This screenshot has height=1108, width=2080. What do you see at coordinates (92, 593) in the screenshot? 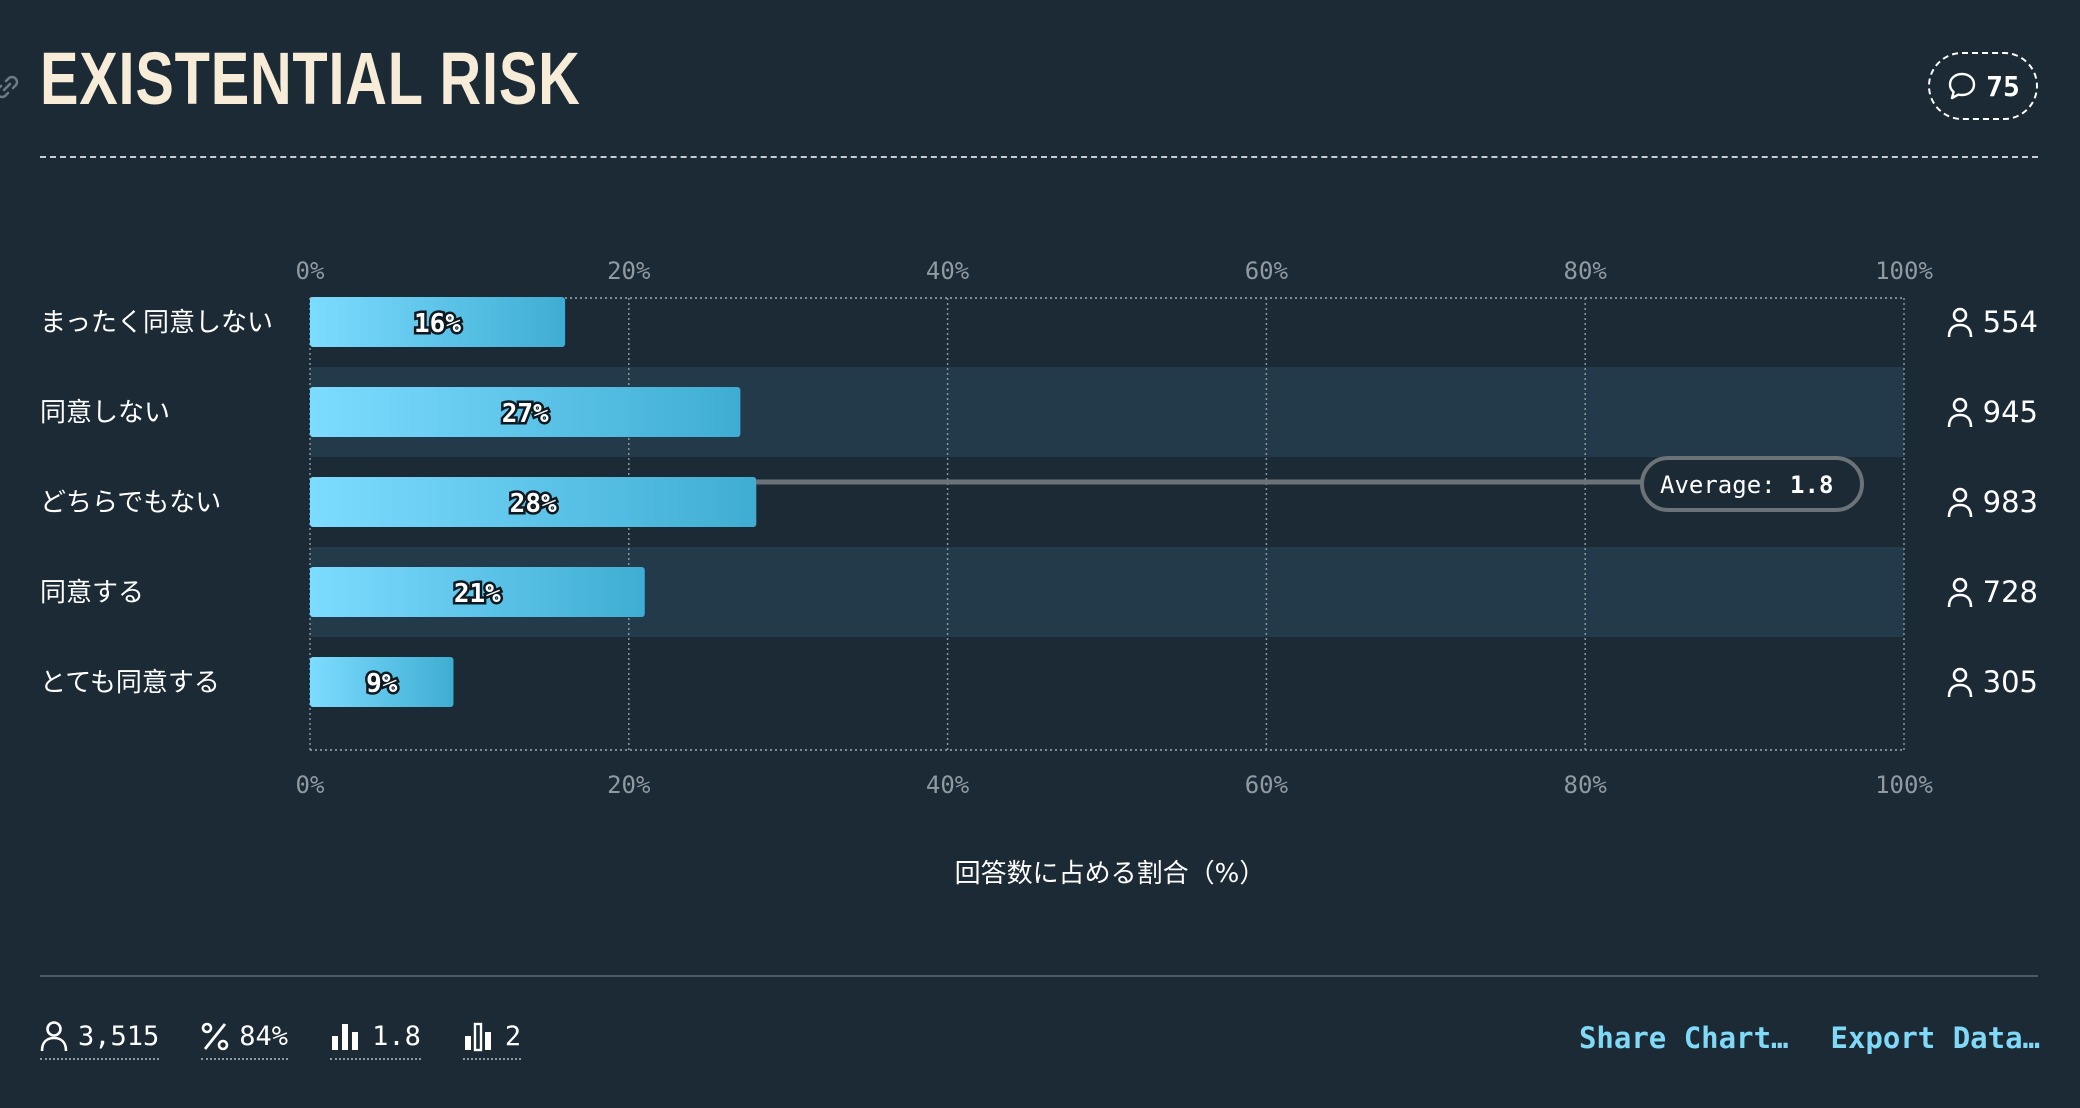
I see `category-label: 同意する` at bounding box center [92, 593].